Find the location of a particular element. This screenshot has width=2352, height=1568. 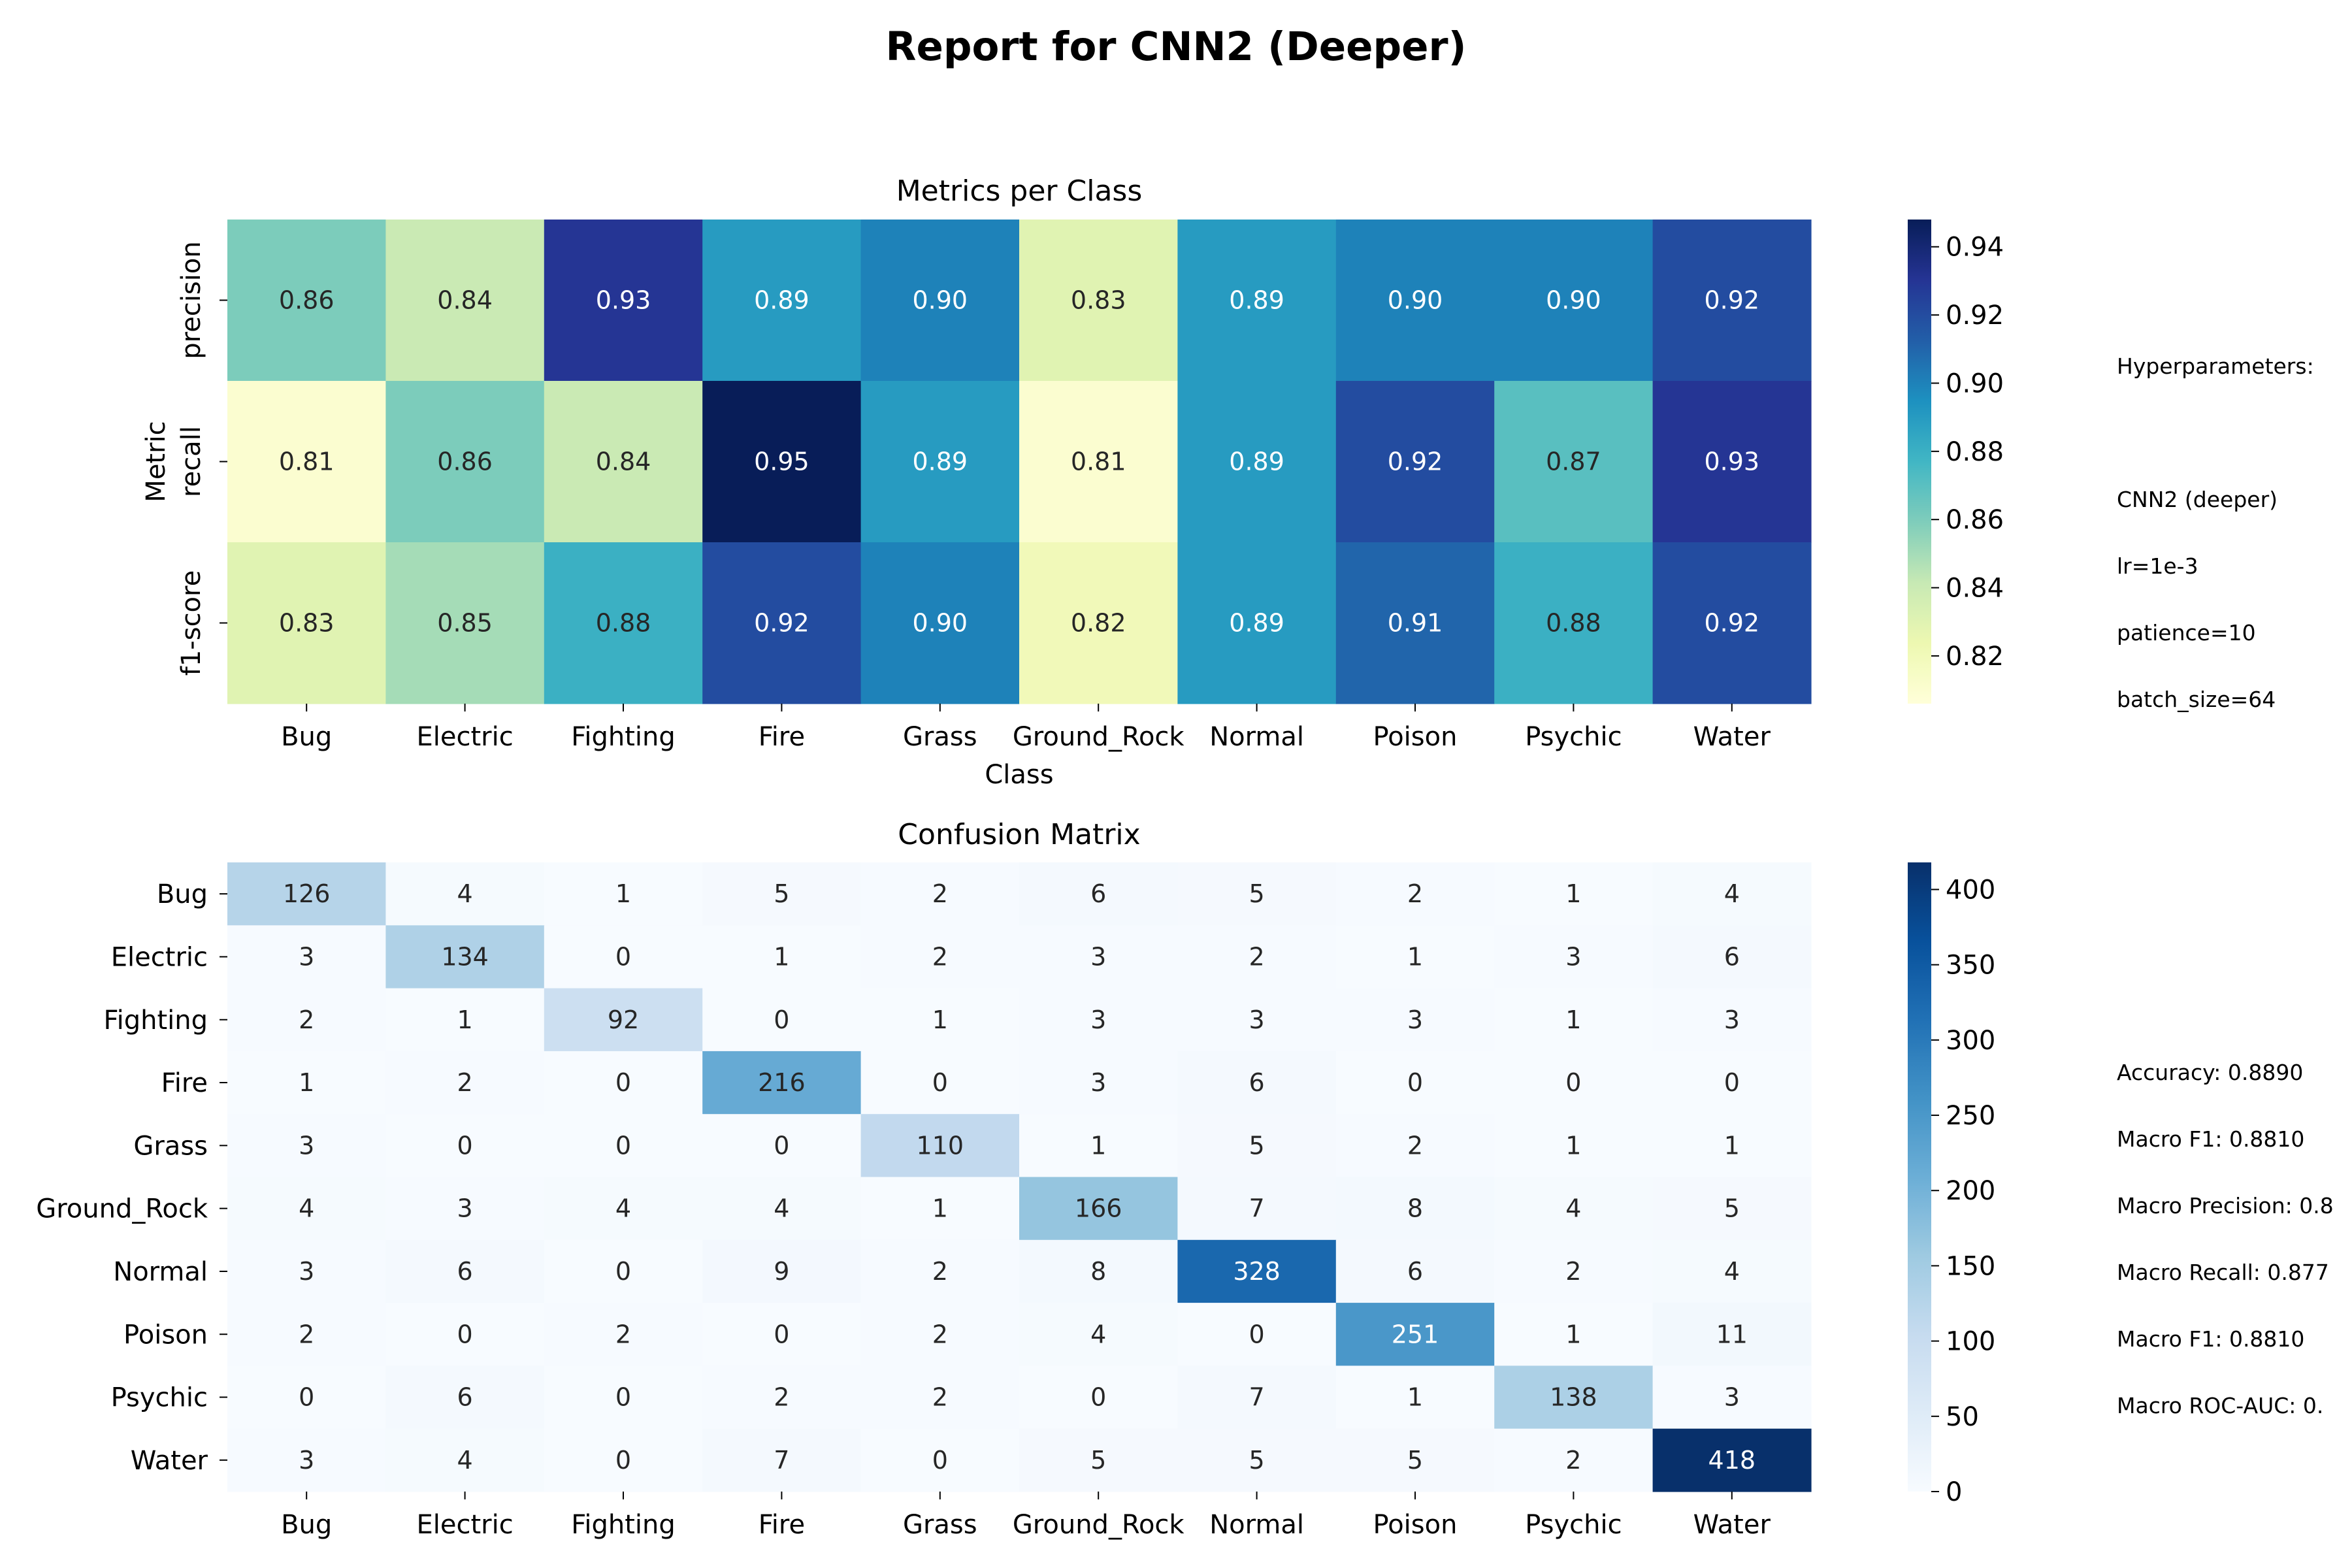

x-tick-label: Poison is located at coordinates (1415, 737).